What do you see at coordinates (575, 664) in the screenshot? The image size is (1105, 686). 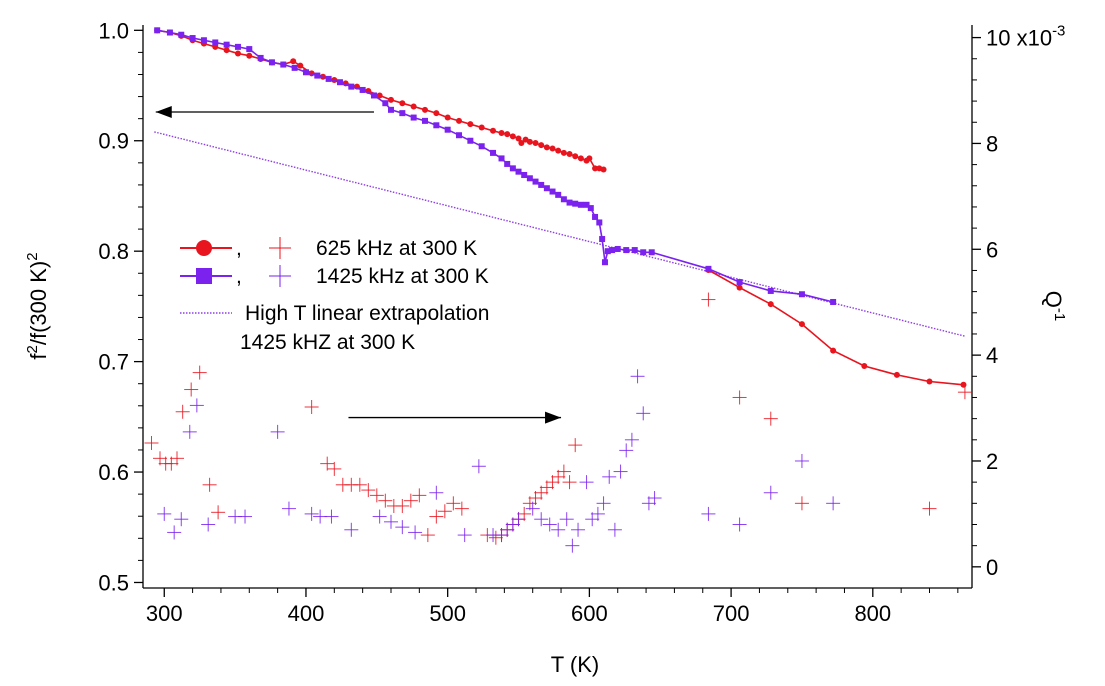 I see `x-axis-title: T (K)` at bounding box center [575, 664].